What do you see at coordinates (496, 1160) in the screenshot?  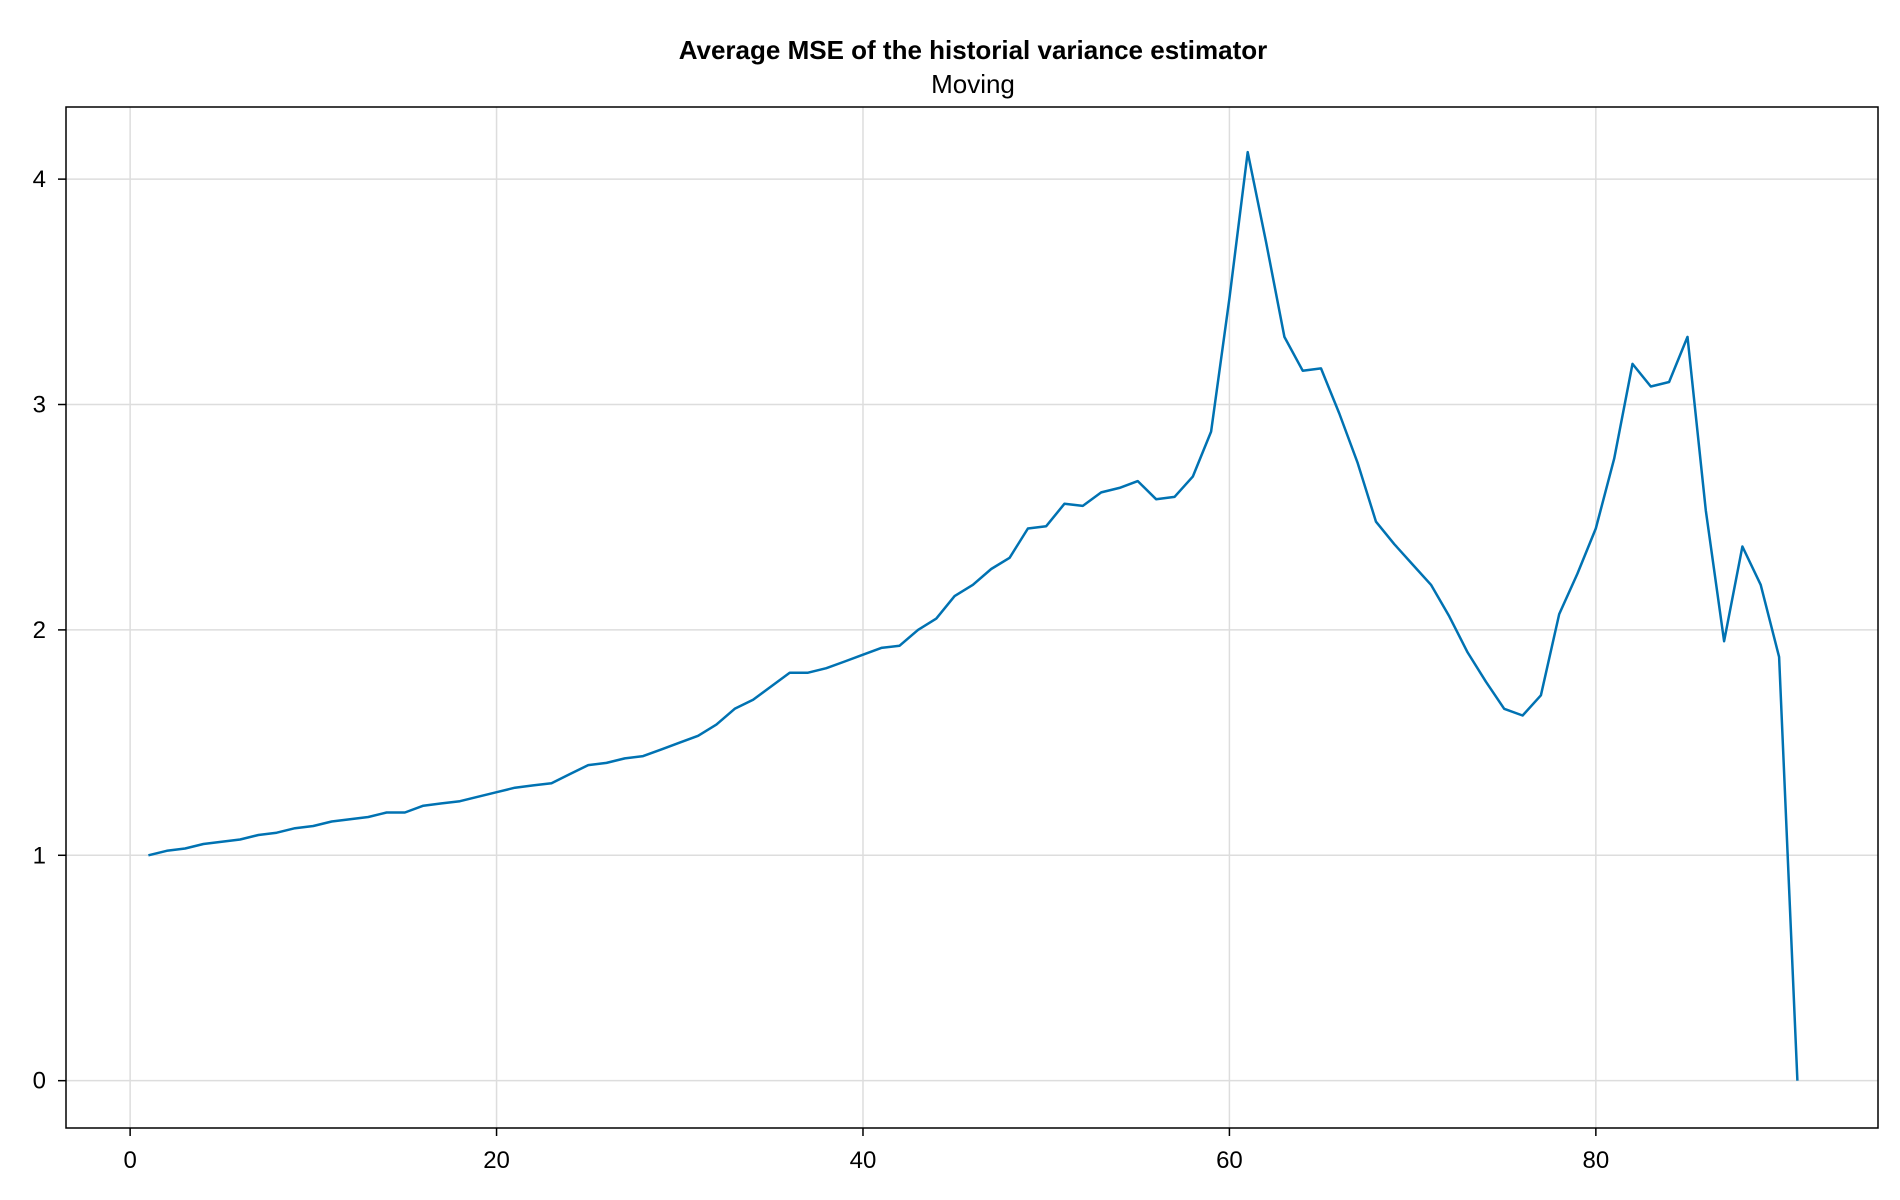 I see `x-tick-label: 20` at bounding box center [496, 1160].